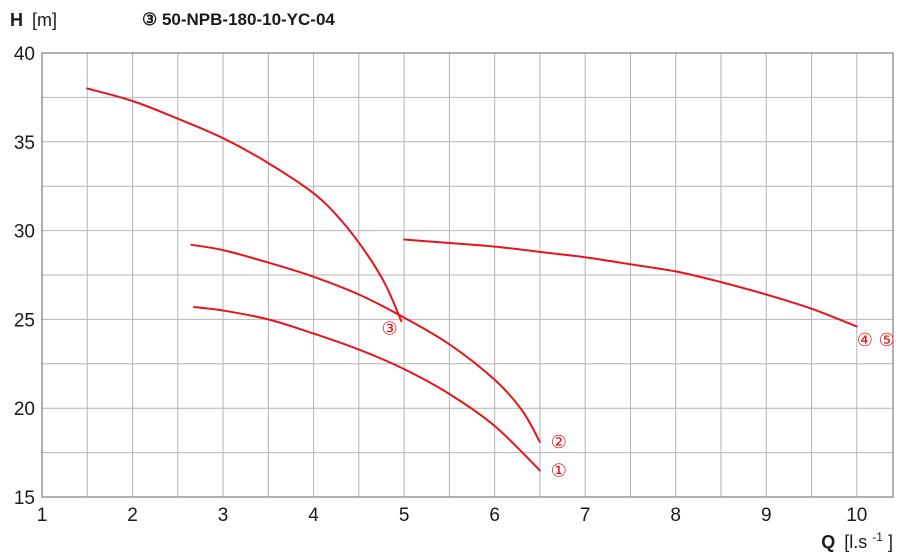  What do you see at coordinates (42, 515) in the screenshot?
I see `x-tick-label: 1` at bounding box center [42, 515].